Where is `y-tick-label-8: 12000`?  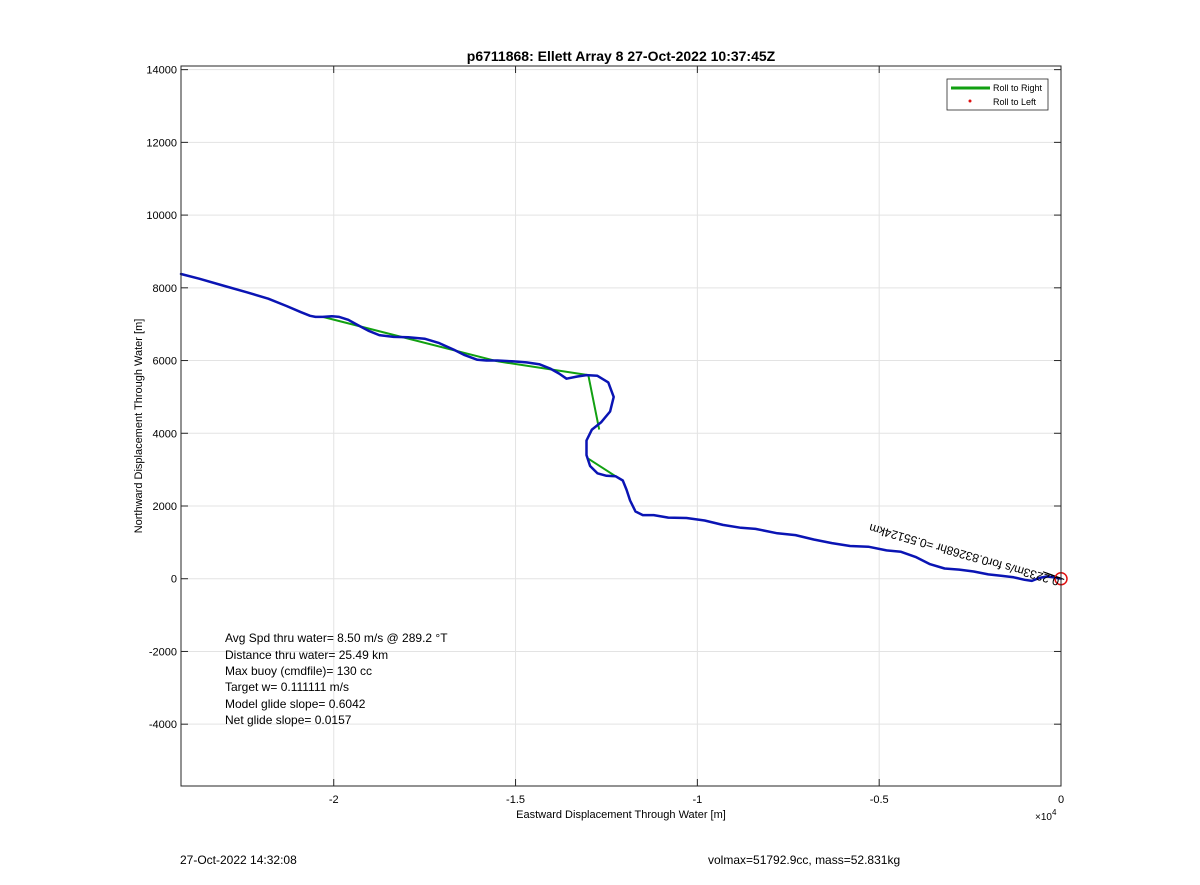 y-tick-label-8: 12000 is located at coordinates (161, 143).